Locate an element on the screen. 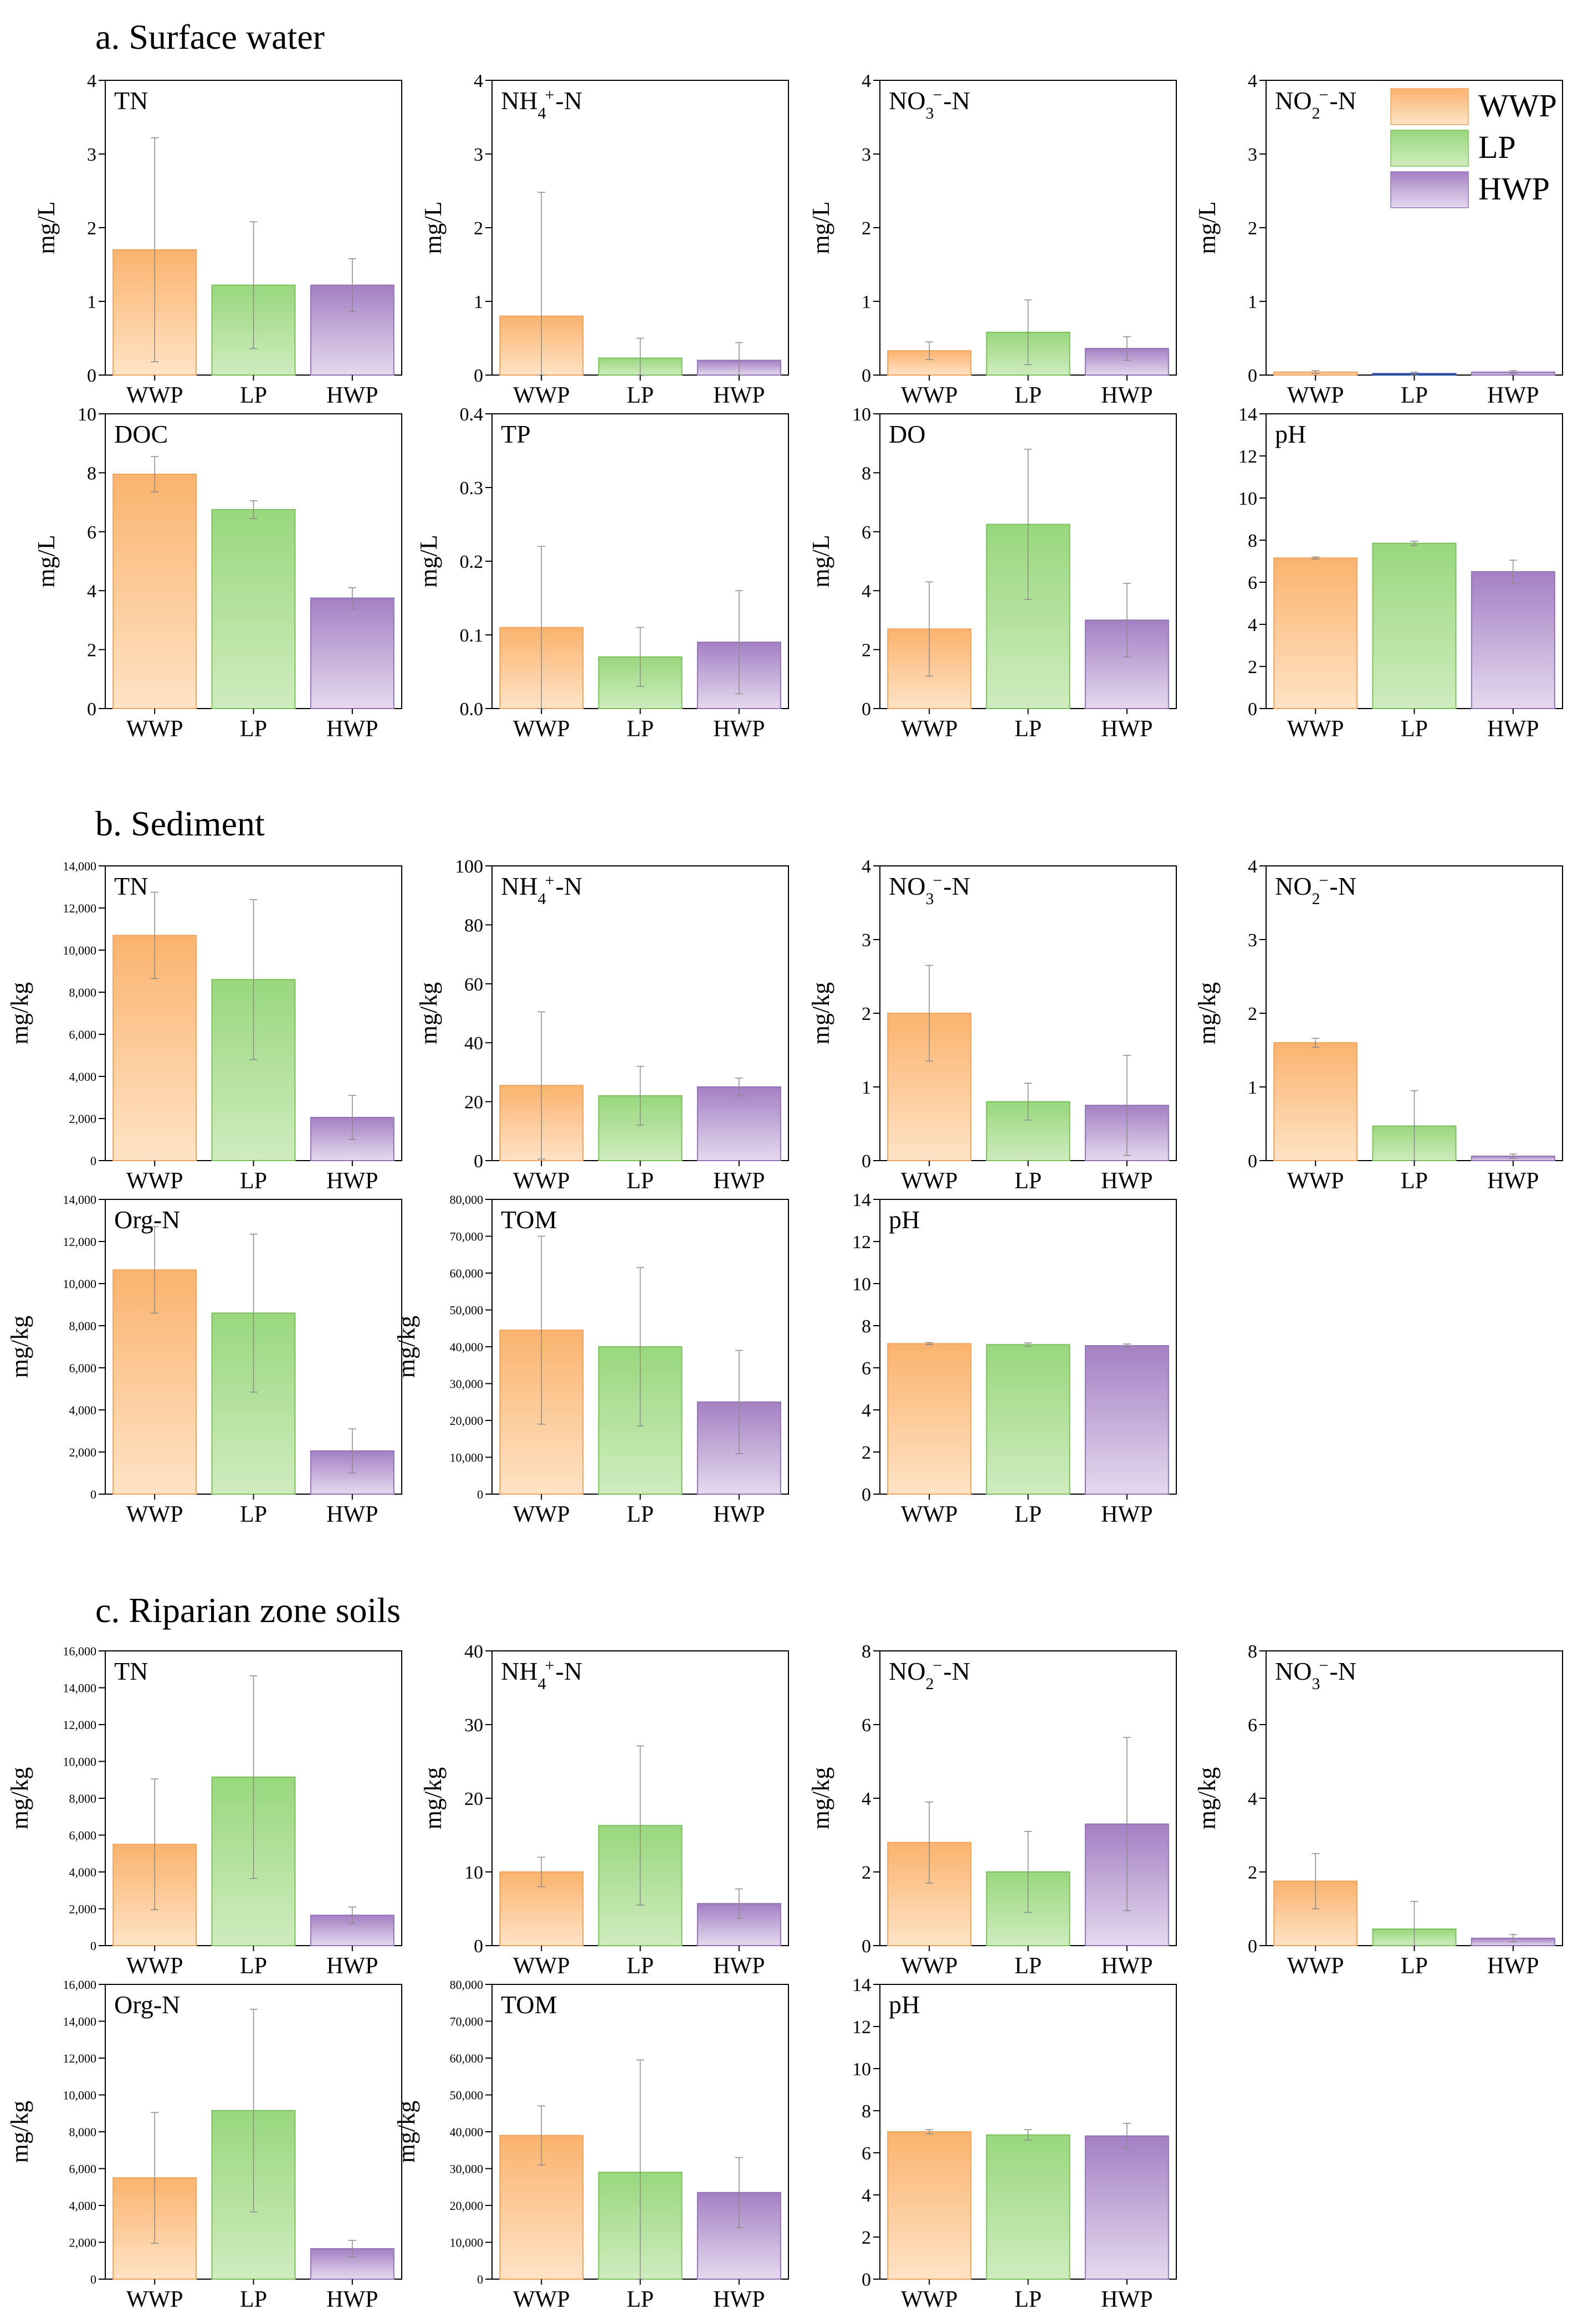  y-tick-label: 100 is located at coordinates (469, 866).